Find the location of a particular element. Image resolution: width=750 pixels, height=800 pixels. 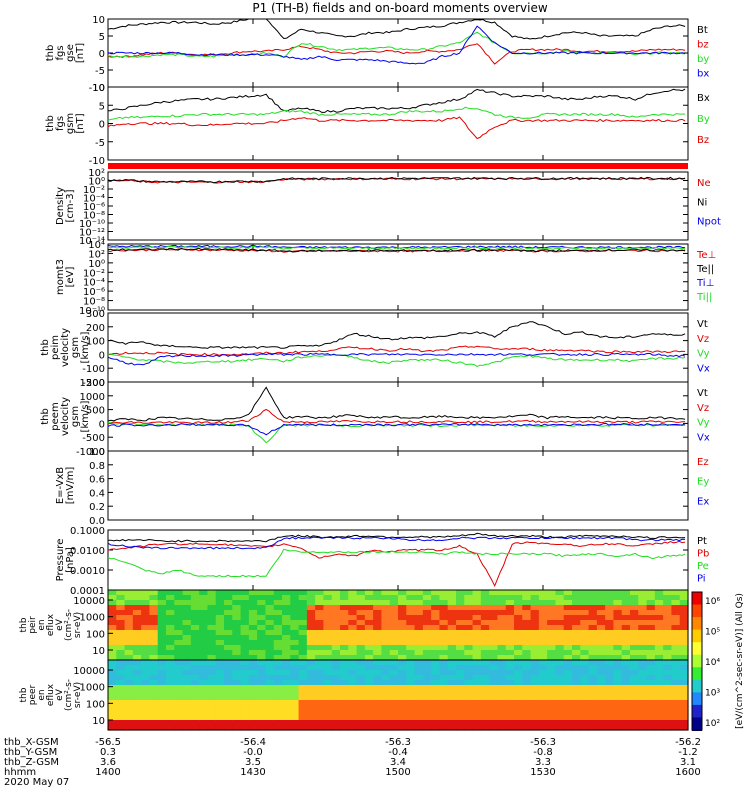

series-line-Ti|| is located at coordinates (396, 247).